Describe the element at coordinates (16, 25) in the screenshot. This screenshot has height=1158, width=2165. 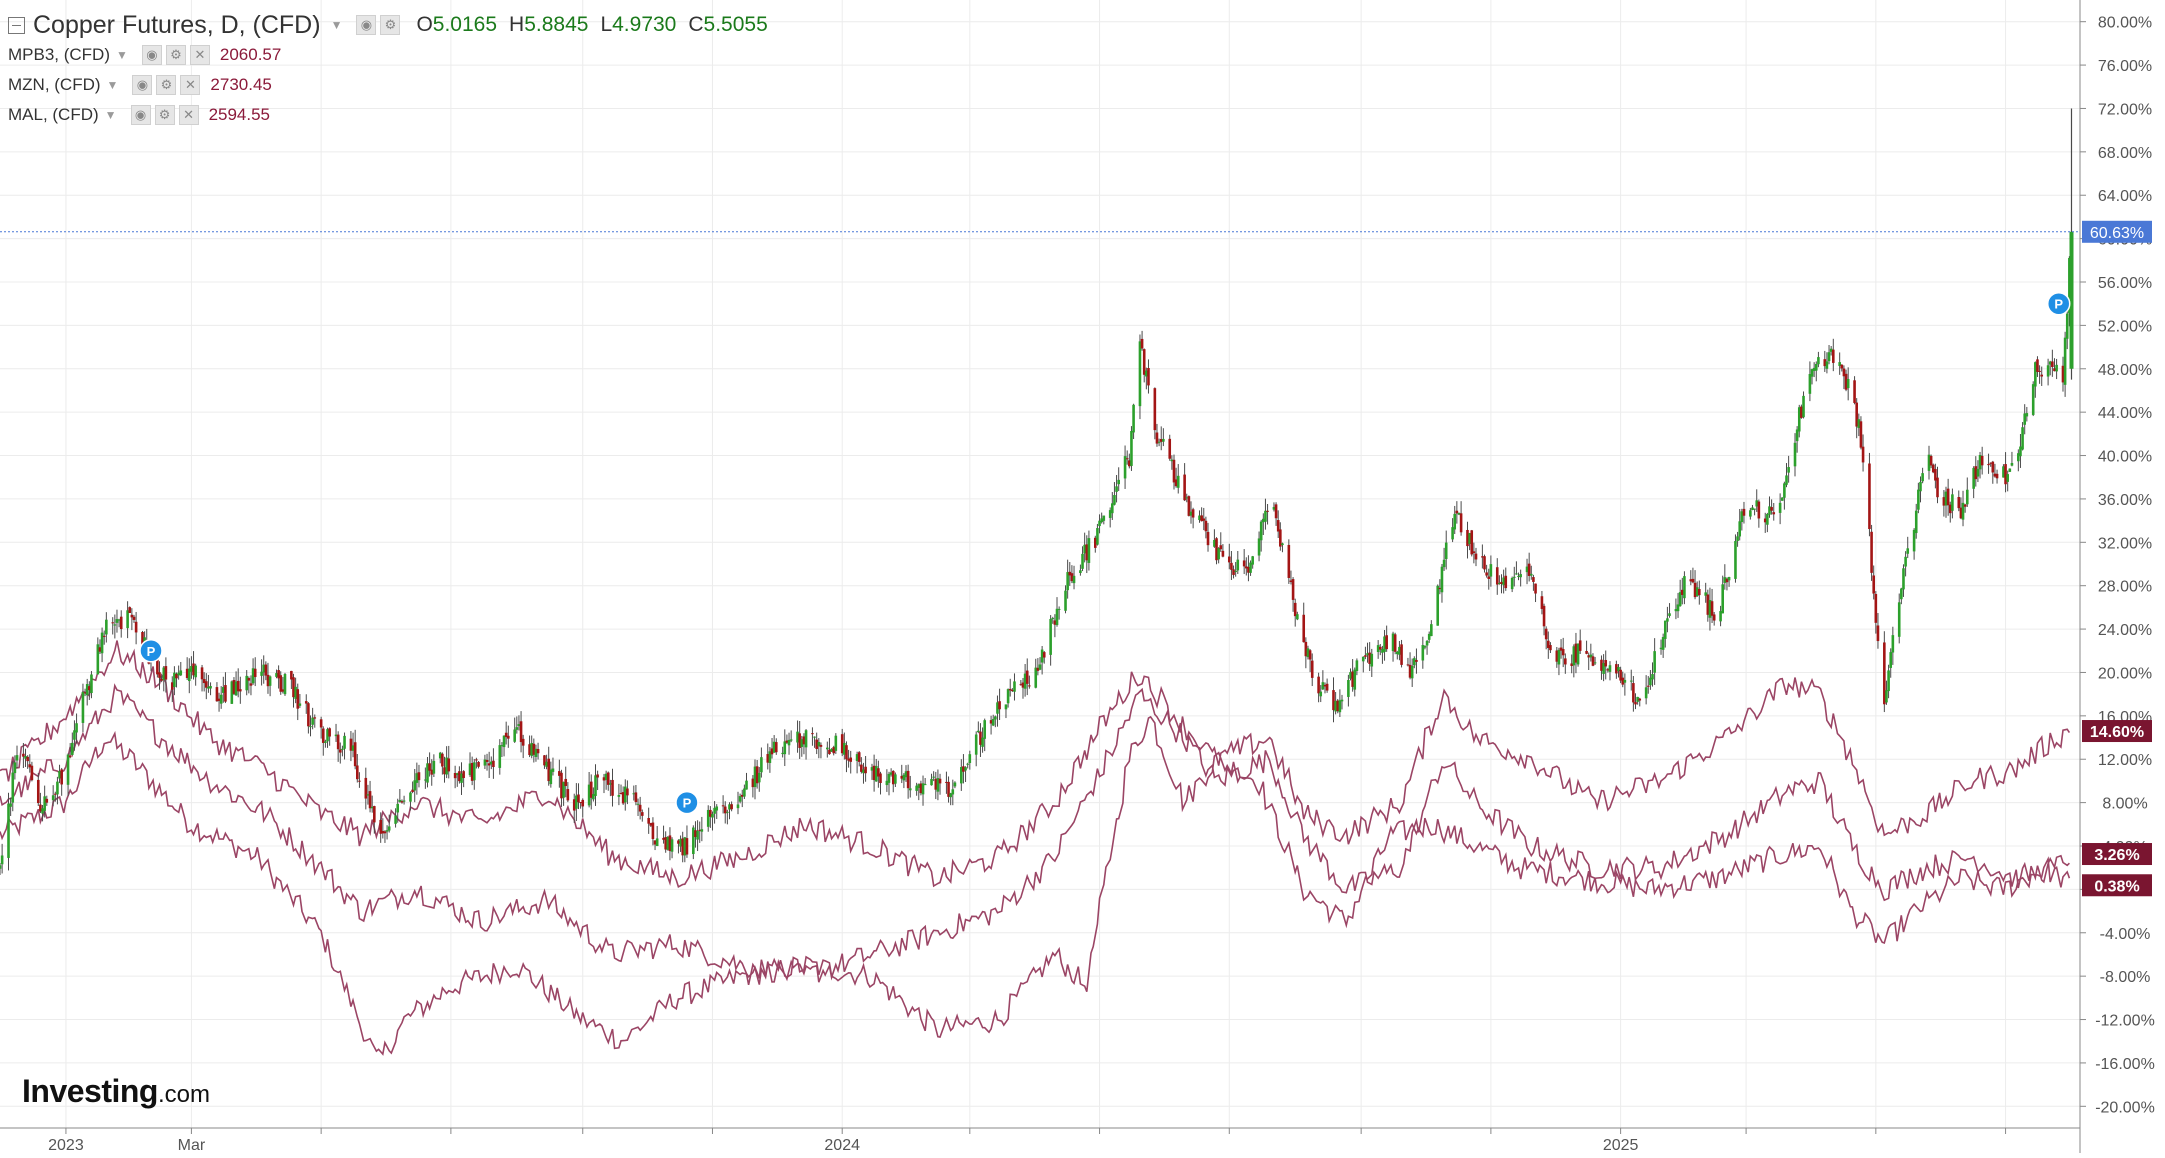
I see `collapse-icon` at that location.